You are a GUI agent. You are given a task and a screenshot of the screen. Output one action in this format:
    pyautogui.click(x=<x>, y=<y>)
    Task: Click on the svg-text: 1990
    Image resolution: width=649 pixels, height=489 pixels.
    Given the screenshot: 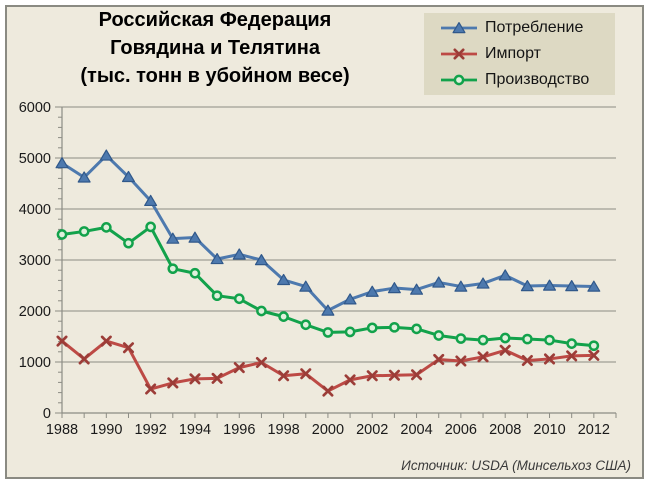 What is the action you would take?
    pyautogui.click(x=106, y=430)
    